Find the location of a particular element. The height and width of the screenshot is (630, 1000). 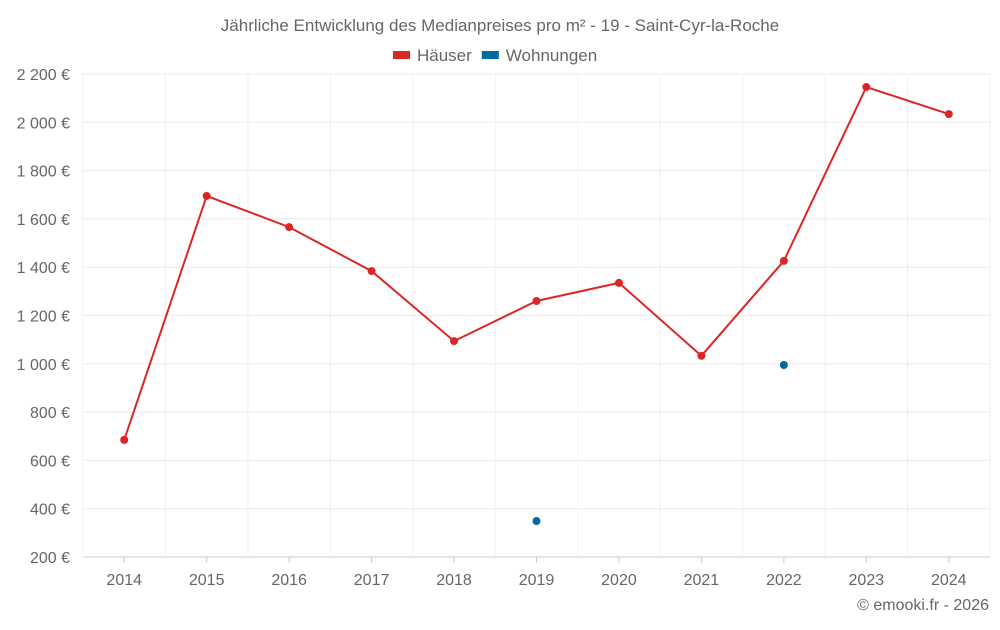

y-tick-label: 600 € is located at coordinates (50, 461).